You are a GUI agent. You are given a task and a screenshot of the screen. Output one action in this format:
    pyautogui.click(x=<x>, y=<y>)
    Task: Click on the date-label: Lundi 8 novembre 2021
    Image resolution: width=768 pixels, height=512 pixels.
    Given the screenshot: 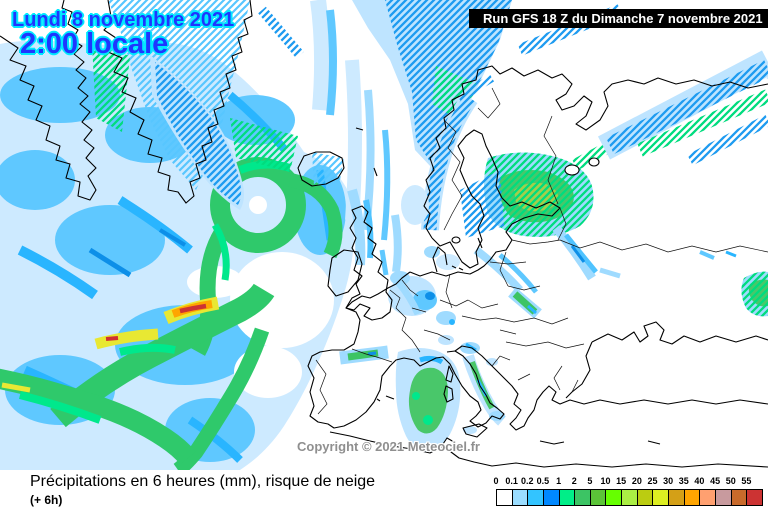 What is the action you would take?
    pyautogui.click(x=123, y=20)
    